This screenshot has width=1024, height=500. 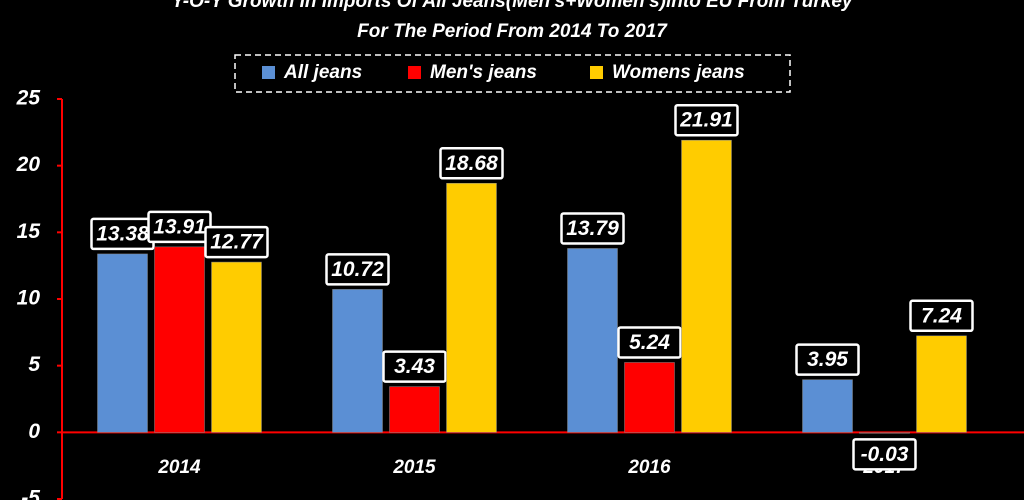 I want to click on value-label: 13.38, so click(x=122, y=233).